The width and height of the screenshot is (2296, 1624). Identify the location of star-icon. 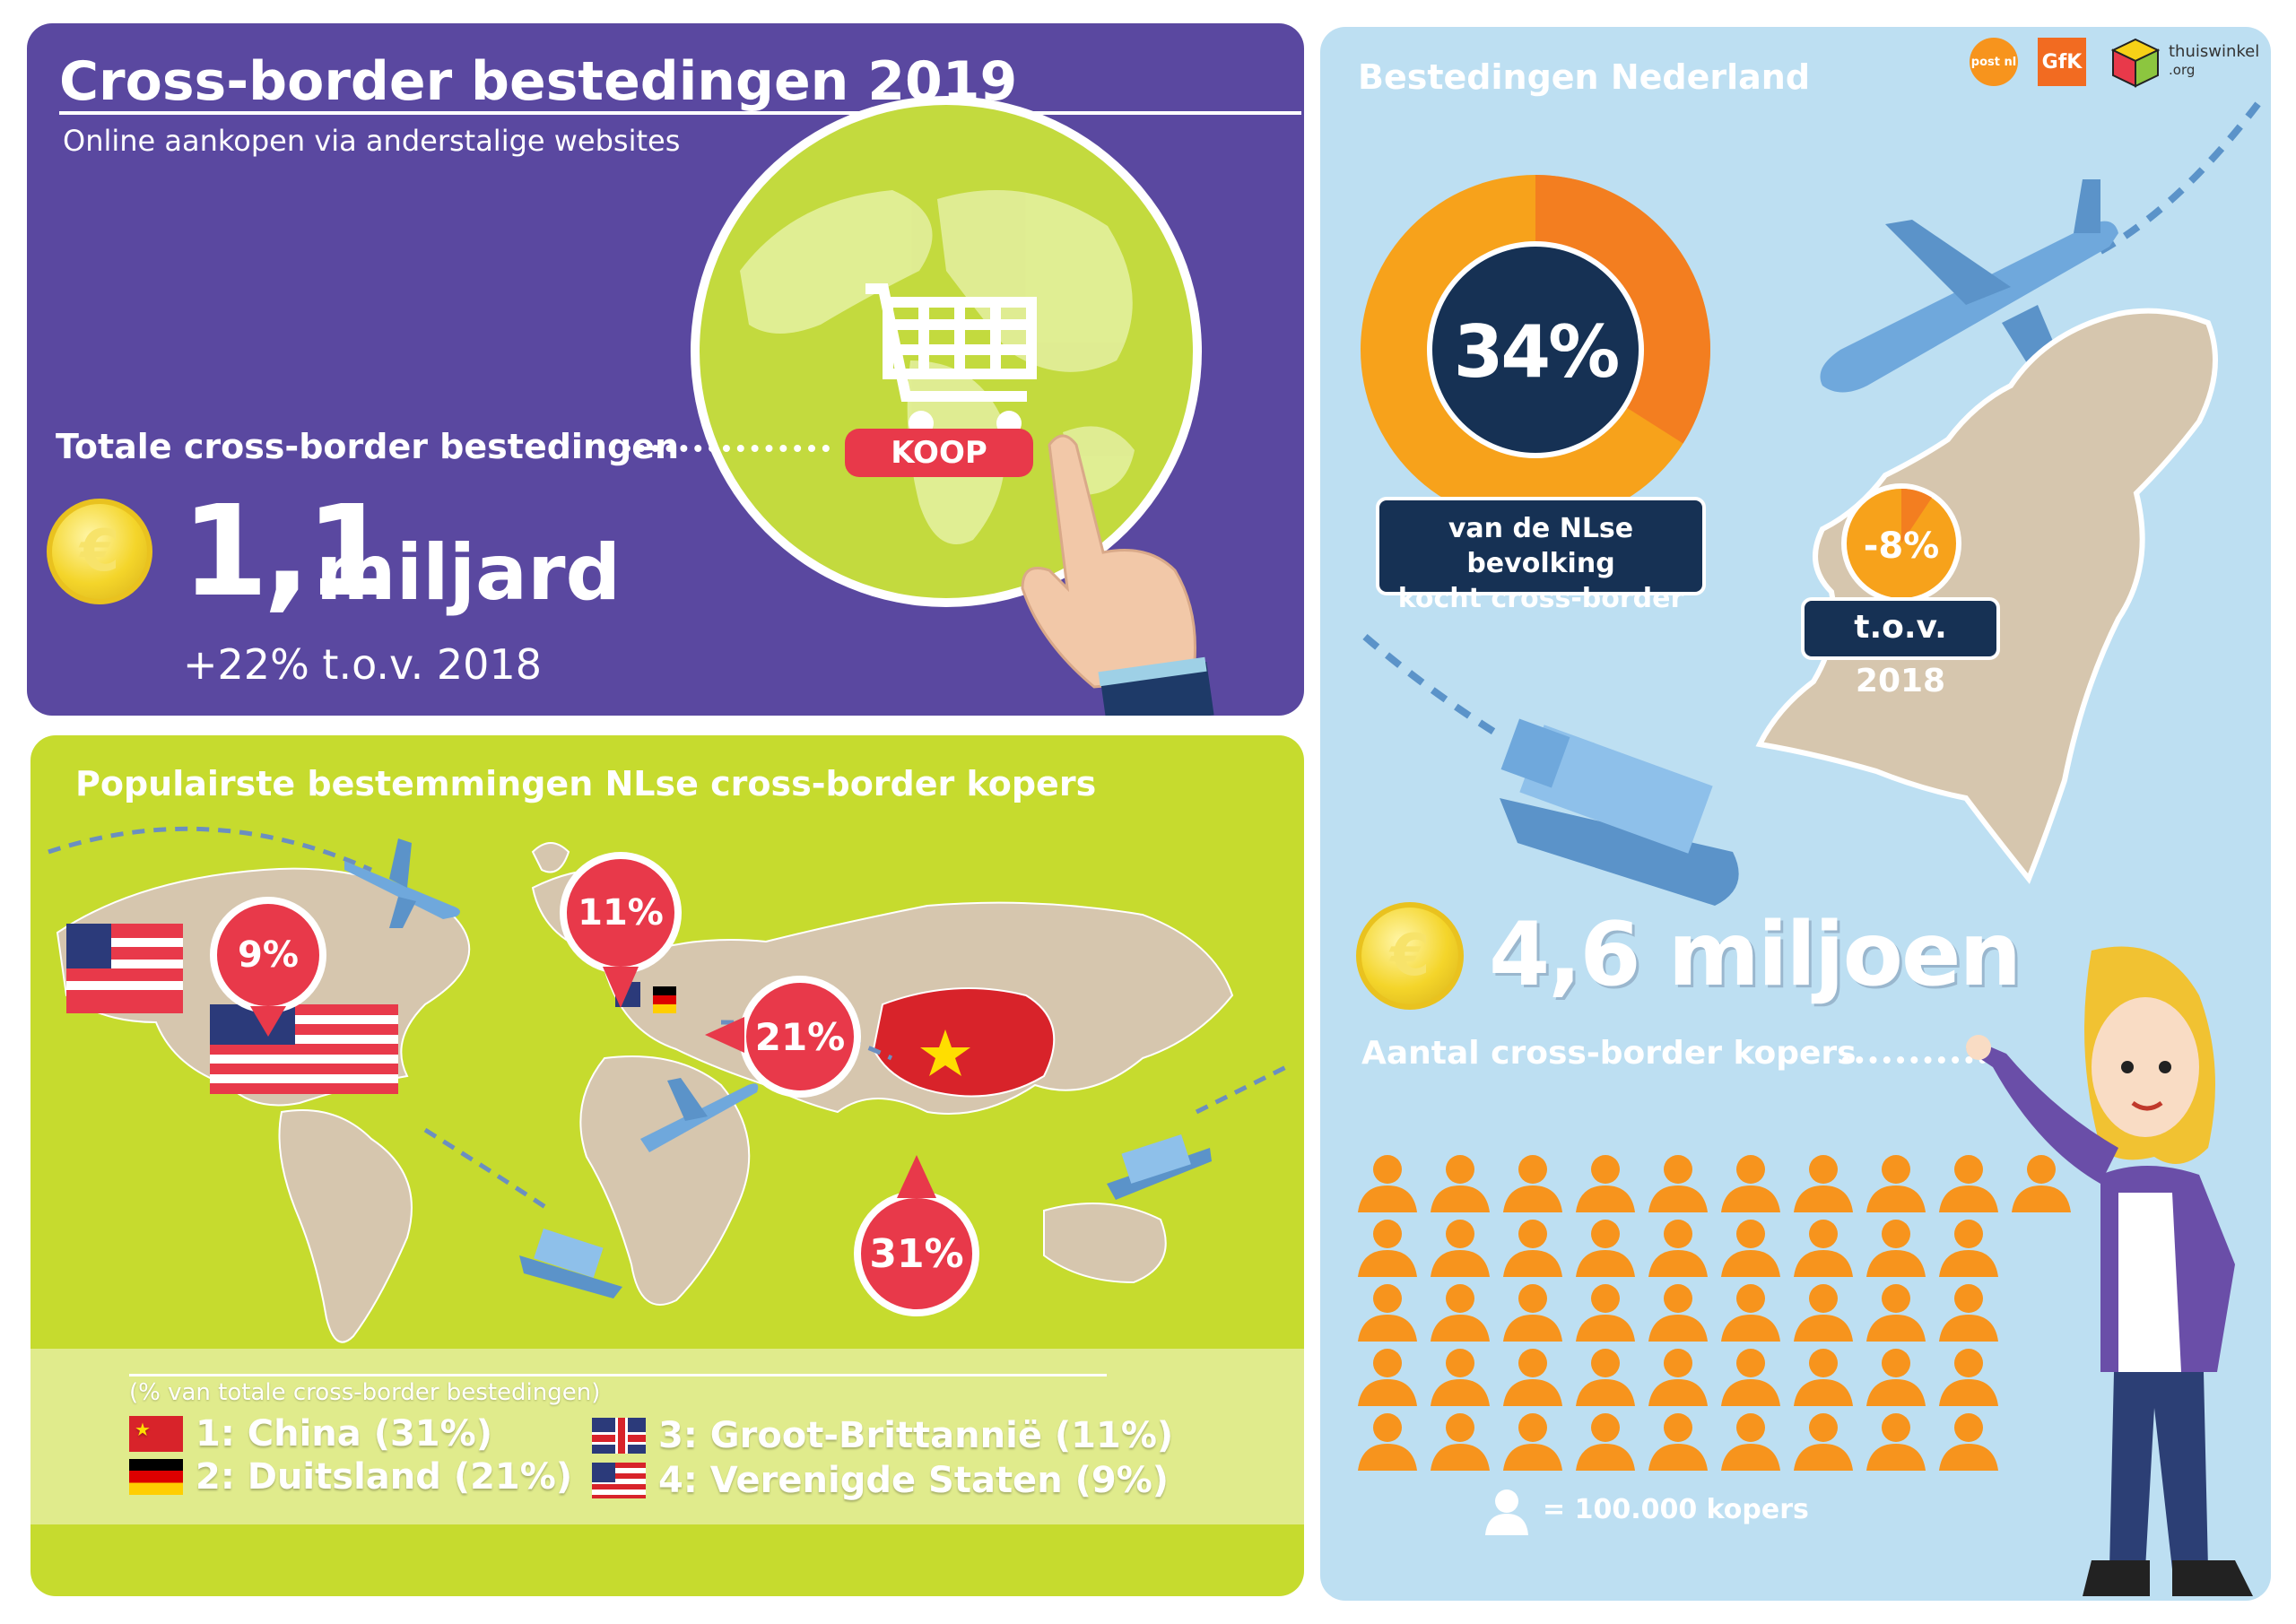
(945, 1052).